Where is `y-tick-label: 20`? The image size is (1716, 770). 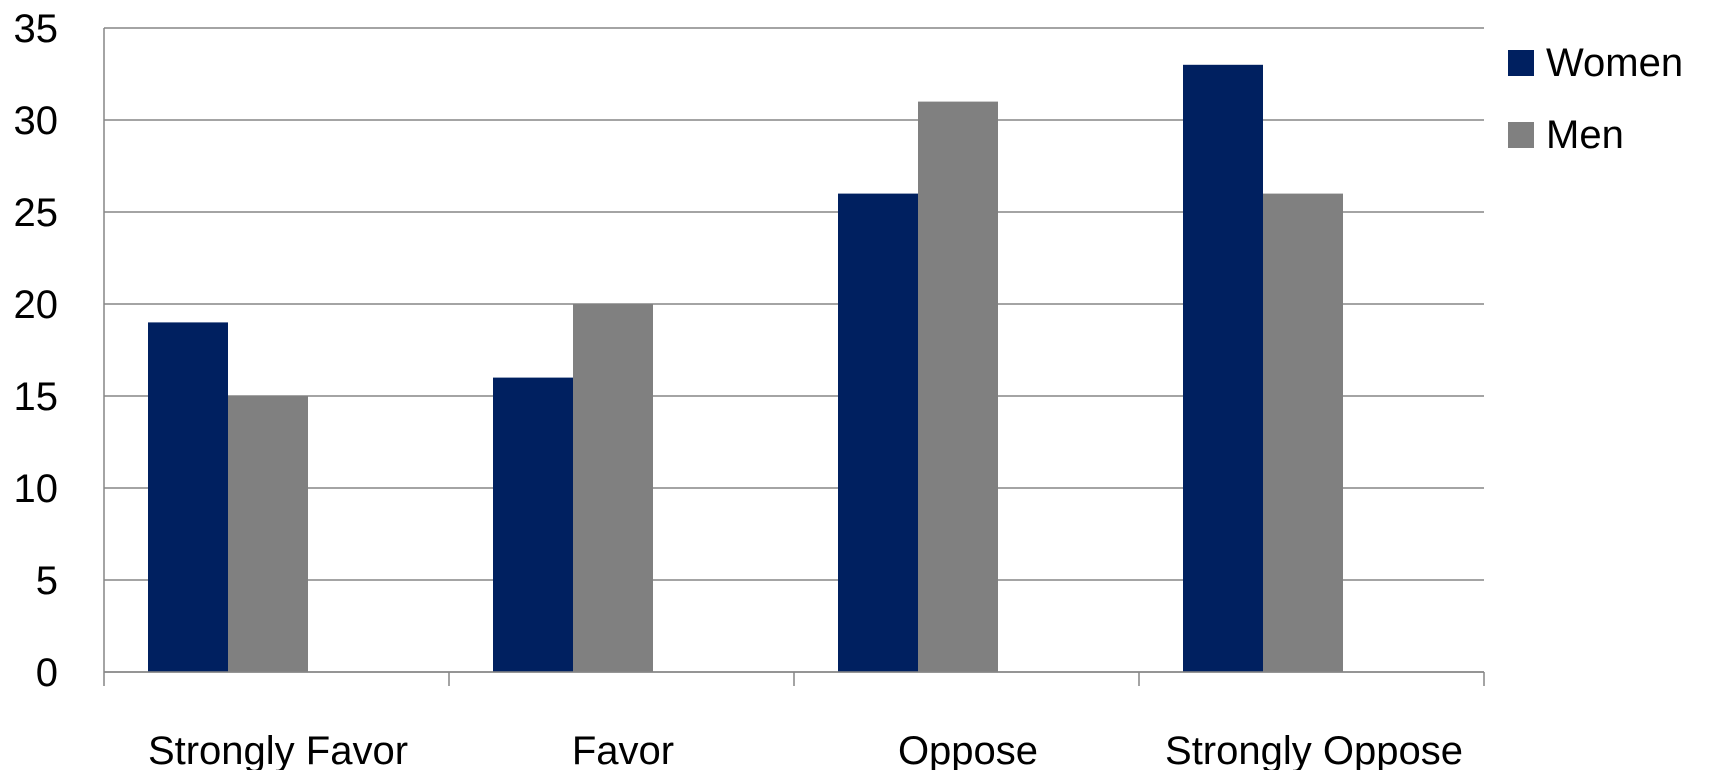
y-tick-label: 20 is located at coordinates (36, 305).